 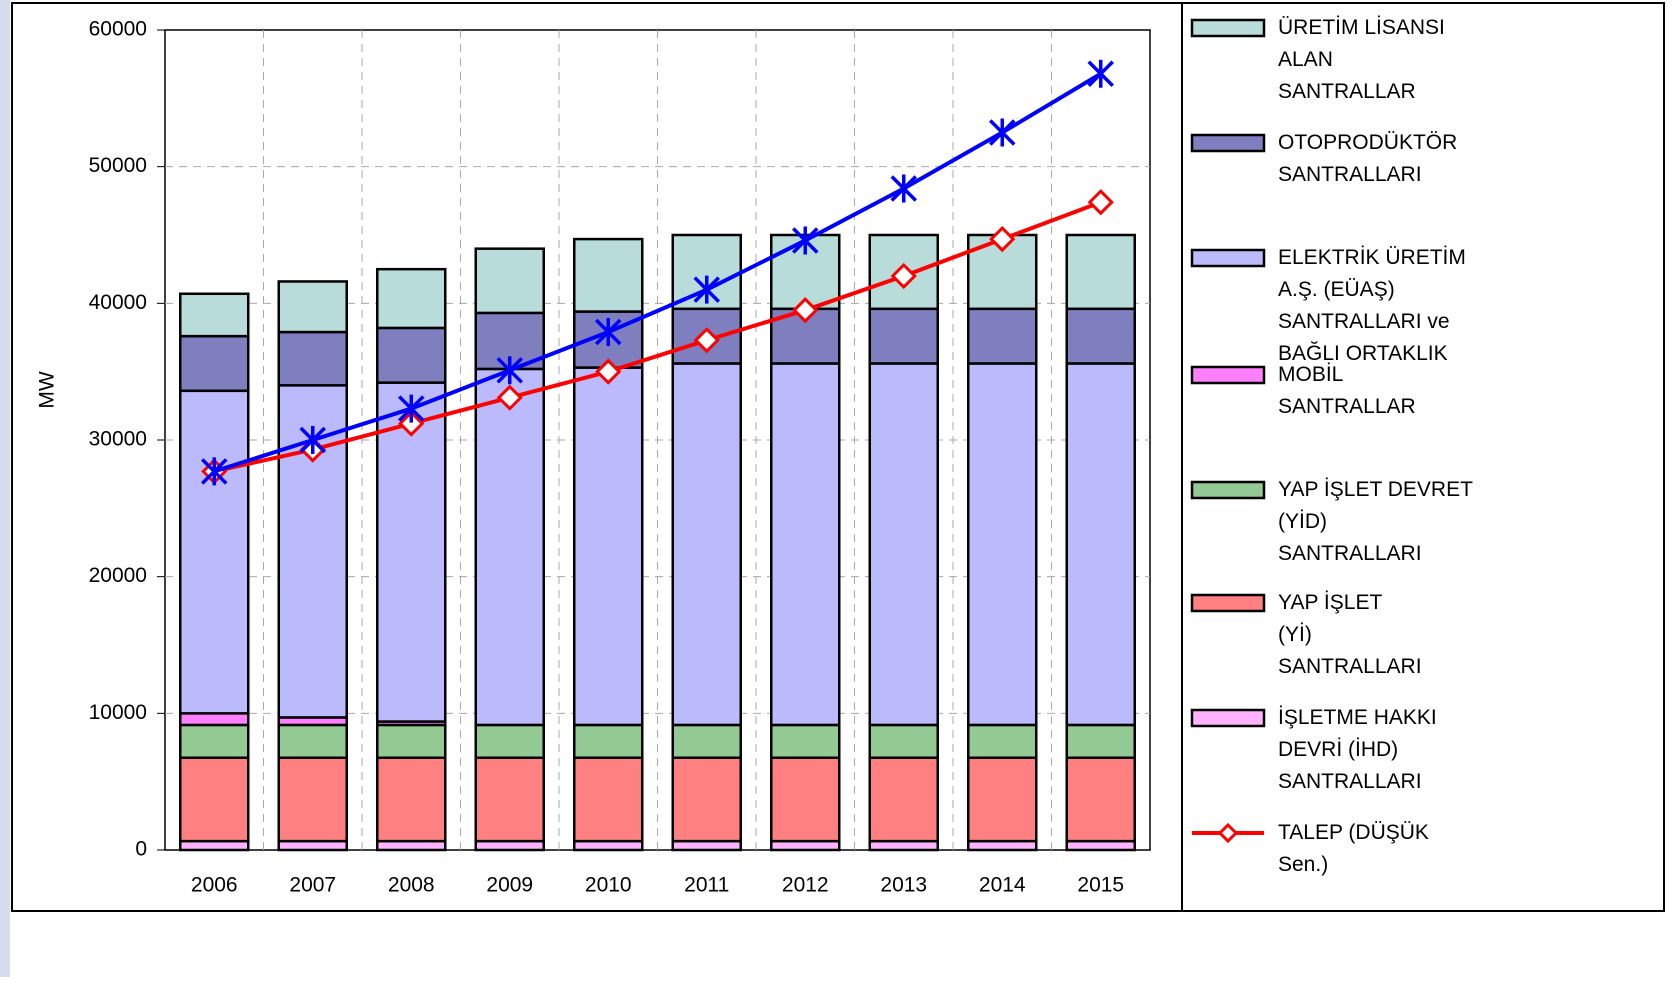 What do you see at coordinates (141, 849) in the screenshot?
I see `y-tick-label: 0` at bounding box center [141, 849].